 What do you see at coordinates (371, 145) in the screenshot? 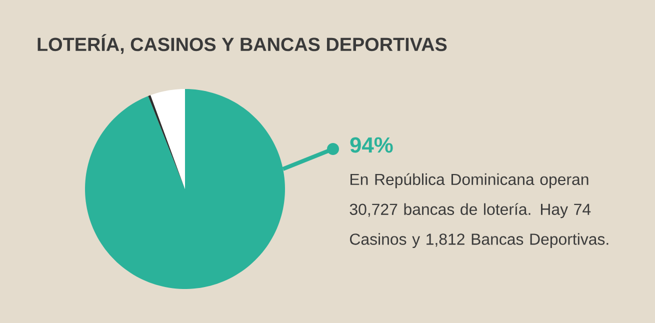
I see `text: 94%` at bounding box center [371, 145].